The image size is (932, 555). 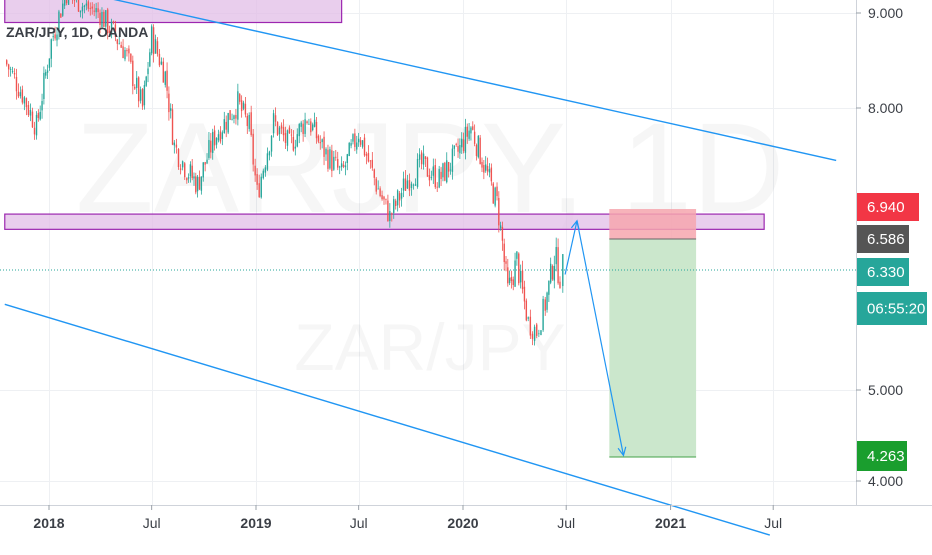 I want to click on stop-loss-zone, so click(x=653, y=224).